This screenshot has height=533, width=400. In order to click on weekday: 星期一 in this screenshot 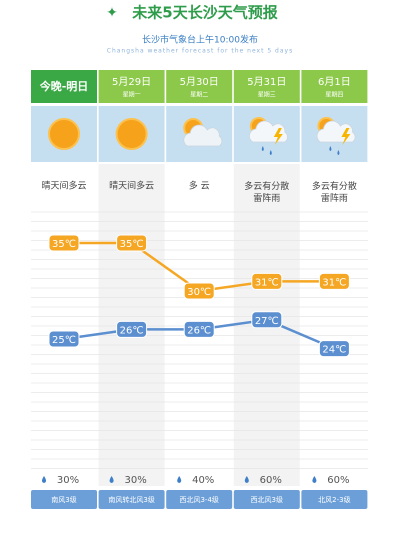, I will do `click(132, 95)`.